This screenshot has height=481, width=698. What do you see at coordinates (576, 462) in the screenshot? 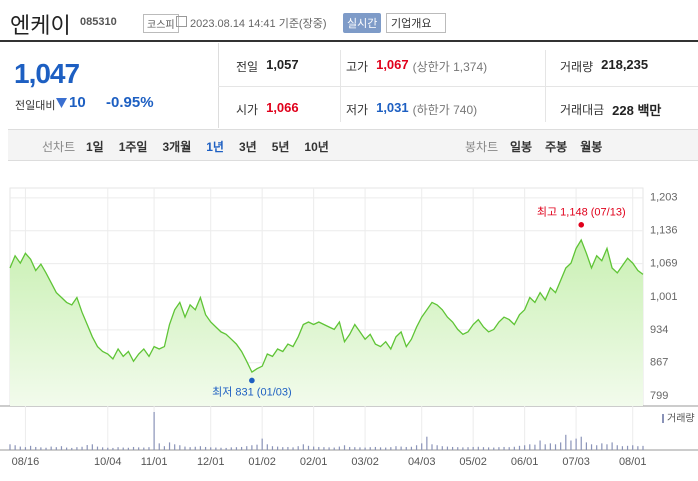
I see `x-tick-label: 07/03` at bounding box center [576, 462].